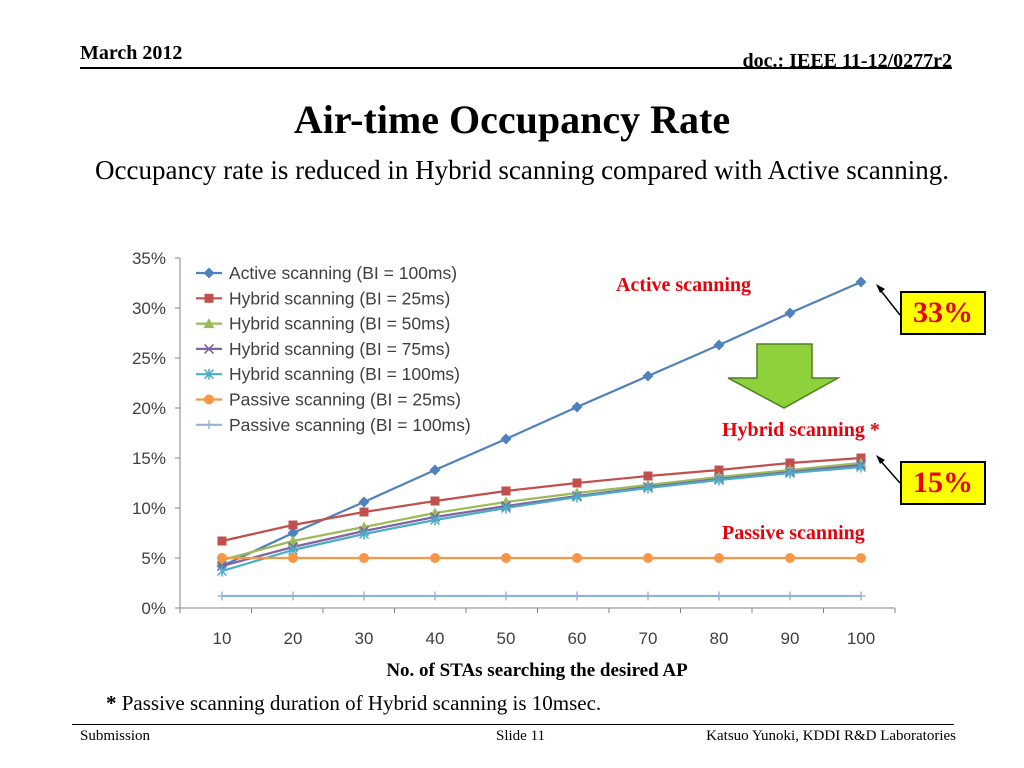 The width and height of the screenshot is (1024, 768). Describe the element at coordinates (537, 670) in the screenshot. I see `x-axis-label: No. of STAs searching the desired AP` at that location.